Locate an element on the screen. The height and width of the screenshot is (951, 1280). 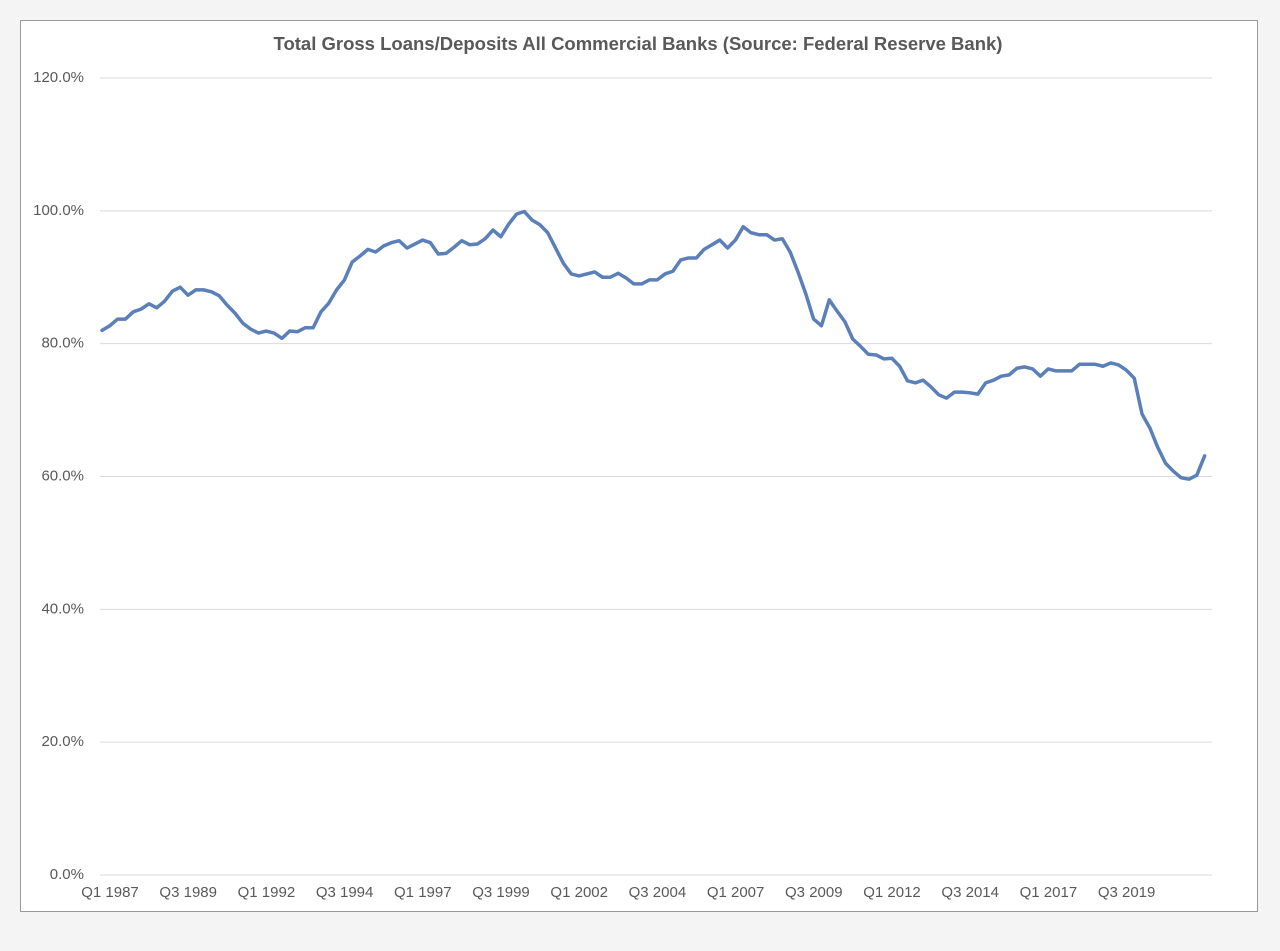
x-tick-label: Q3 1994 is located at coordinates (345, 892).